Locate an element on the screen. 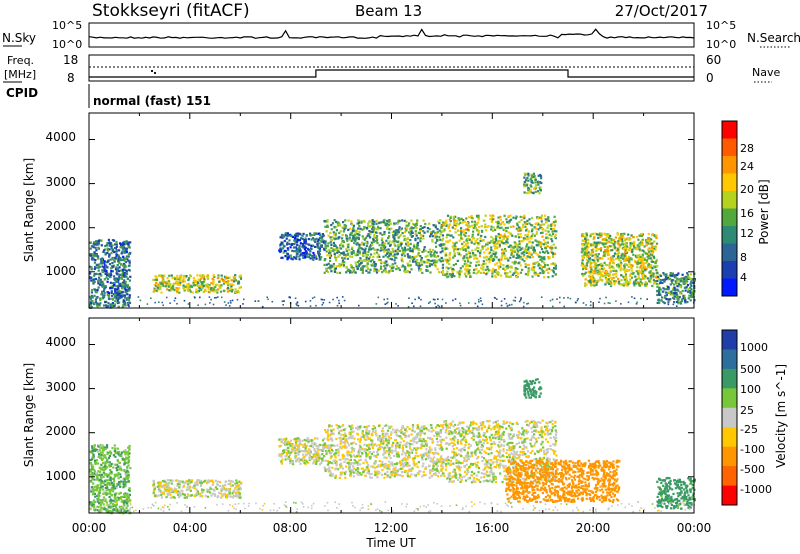 The image size is (800, 554). power-cb-16: 16 is located at coordinates (747, 213).